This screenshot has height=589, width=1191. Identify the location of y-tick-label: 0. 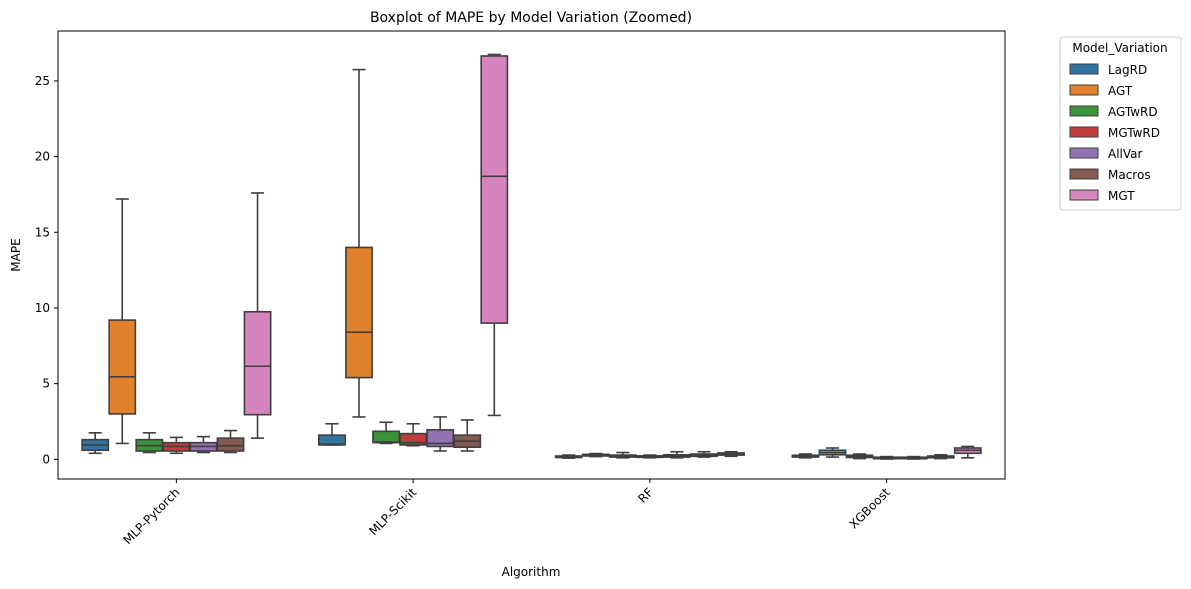
(46, 459).